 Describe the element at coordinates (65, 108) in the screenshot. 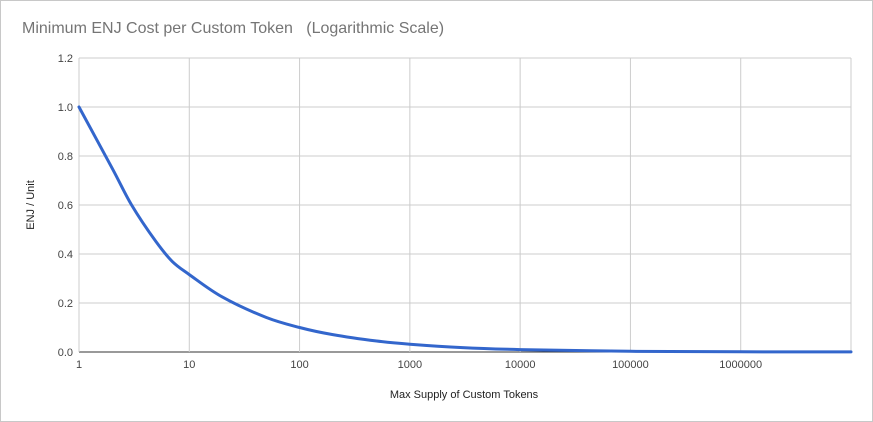

I see `y-tick-label: 1.0` at that location.